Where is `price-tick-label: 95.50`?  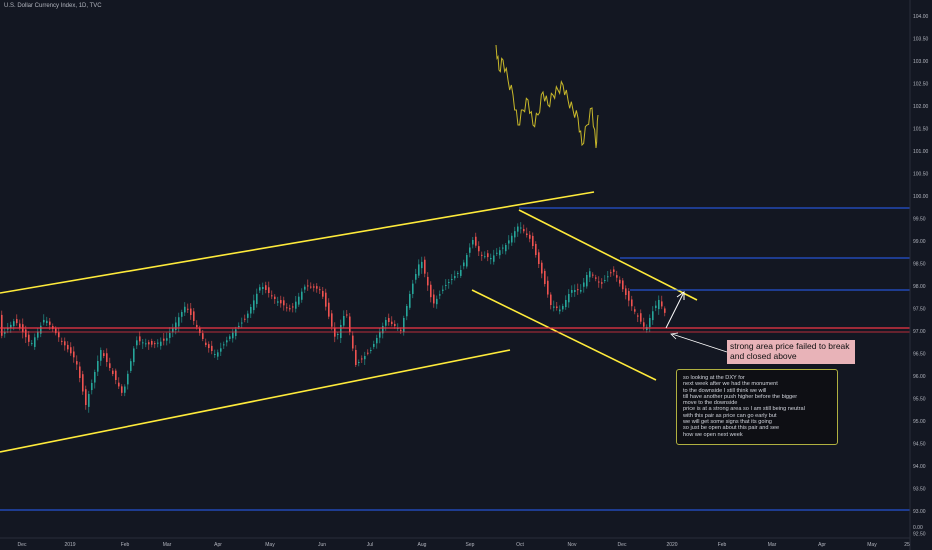
price-tick-label: 95.50 is located at coordinates (919, 400).